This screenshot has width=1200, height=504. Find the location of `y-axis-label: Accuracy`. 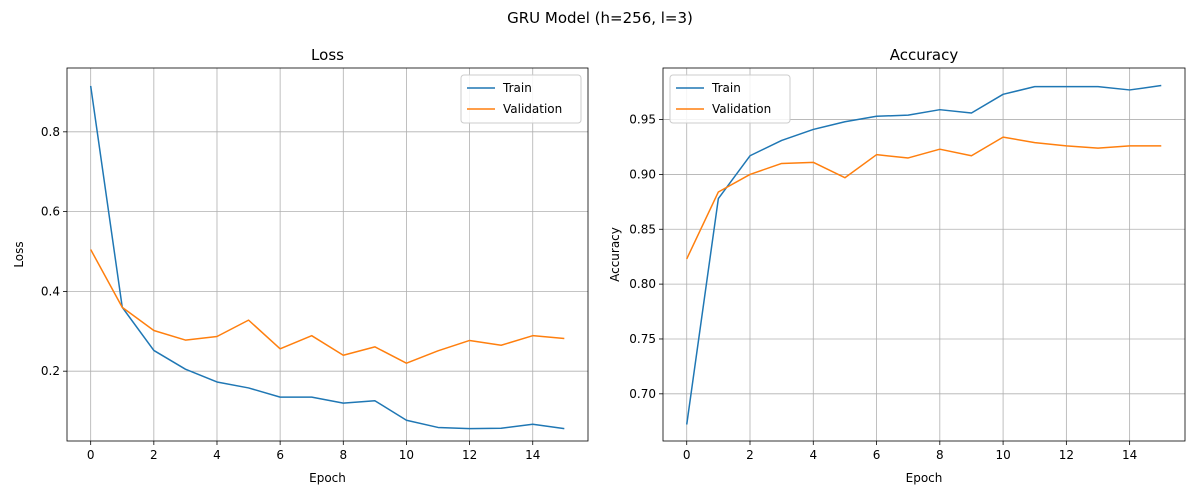

y-axis-label: Accuracy is located at coordinates (615, 254).